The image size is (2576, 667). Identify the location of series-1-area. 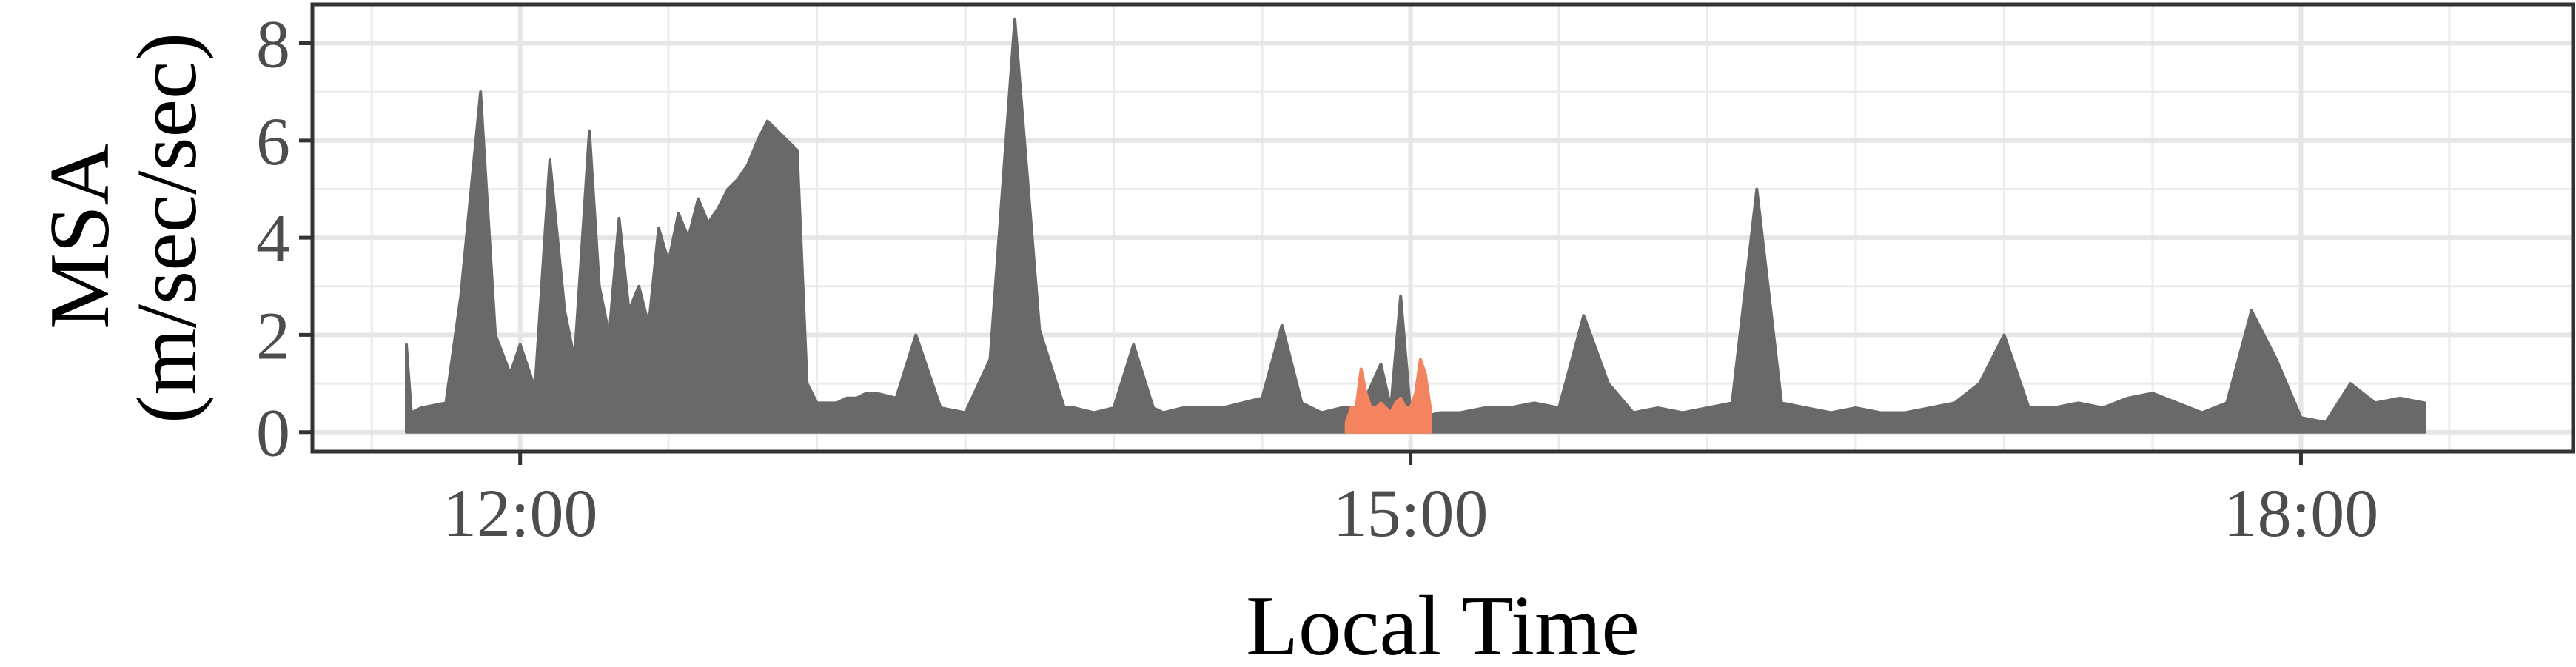
(1388, 396).